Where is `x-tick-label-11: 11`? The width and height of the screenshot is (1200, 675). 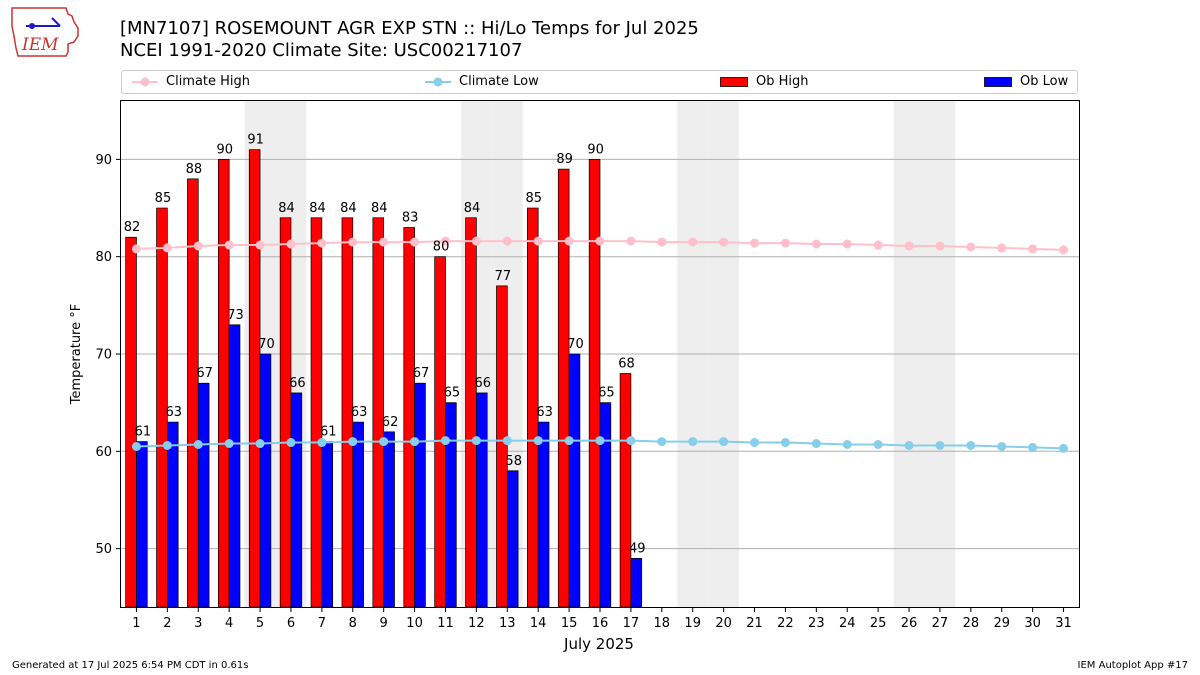
x-tick-label-11: 11 is located at coordinates (445, 623).